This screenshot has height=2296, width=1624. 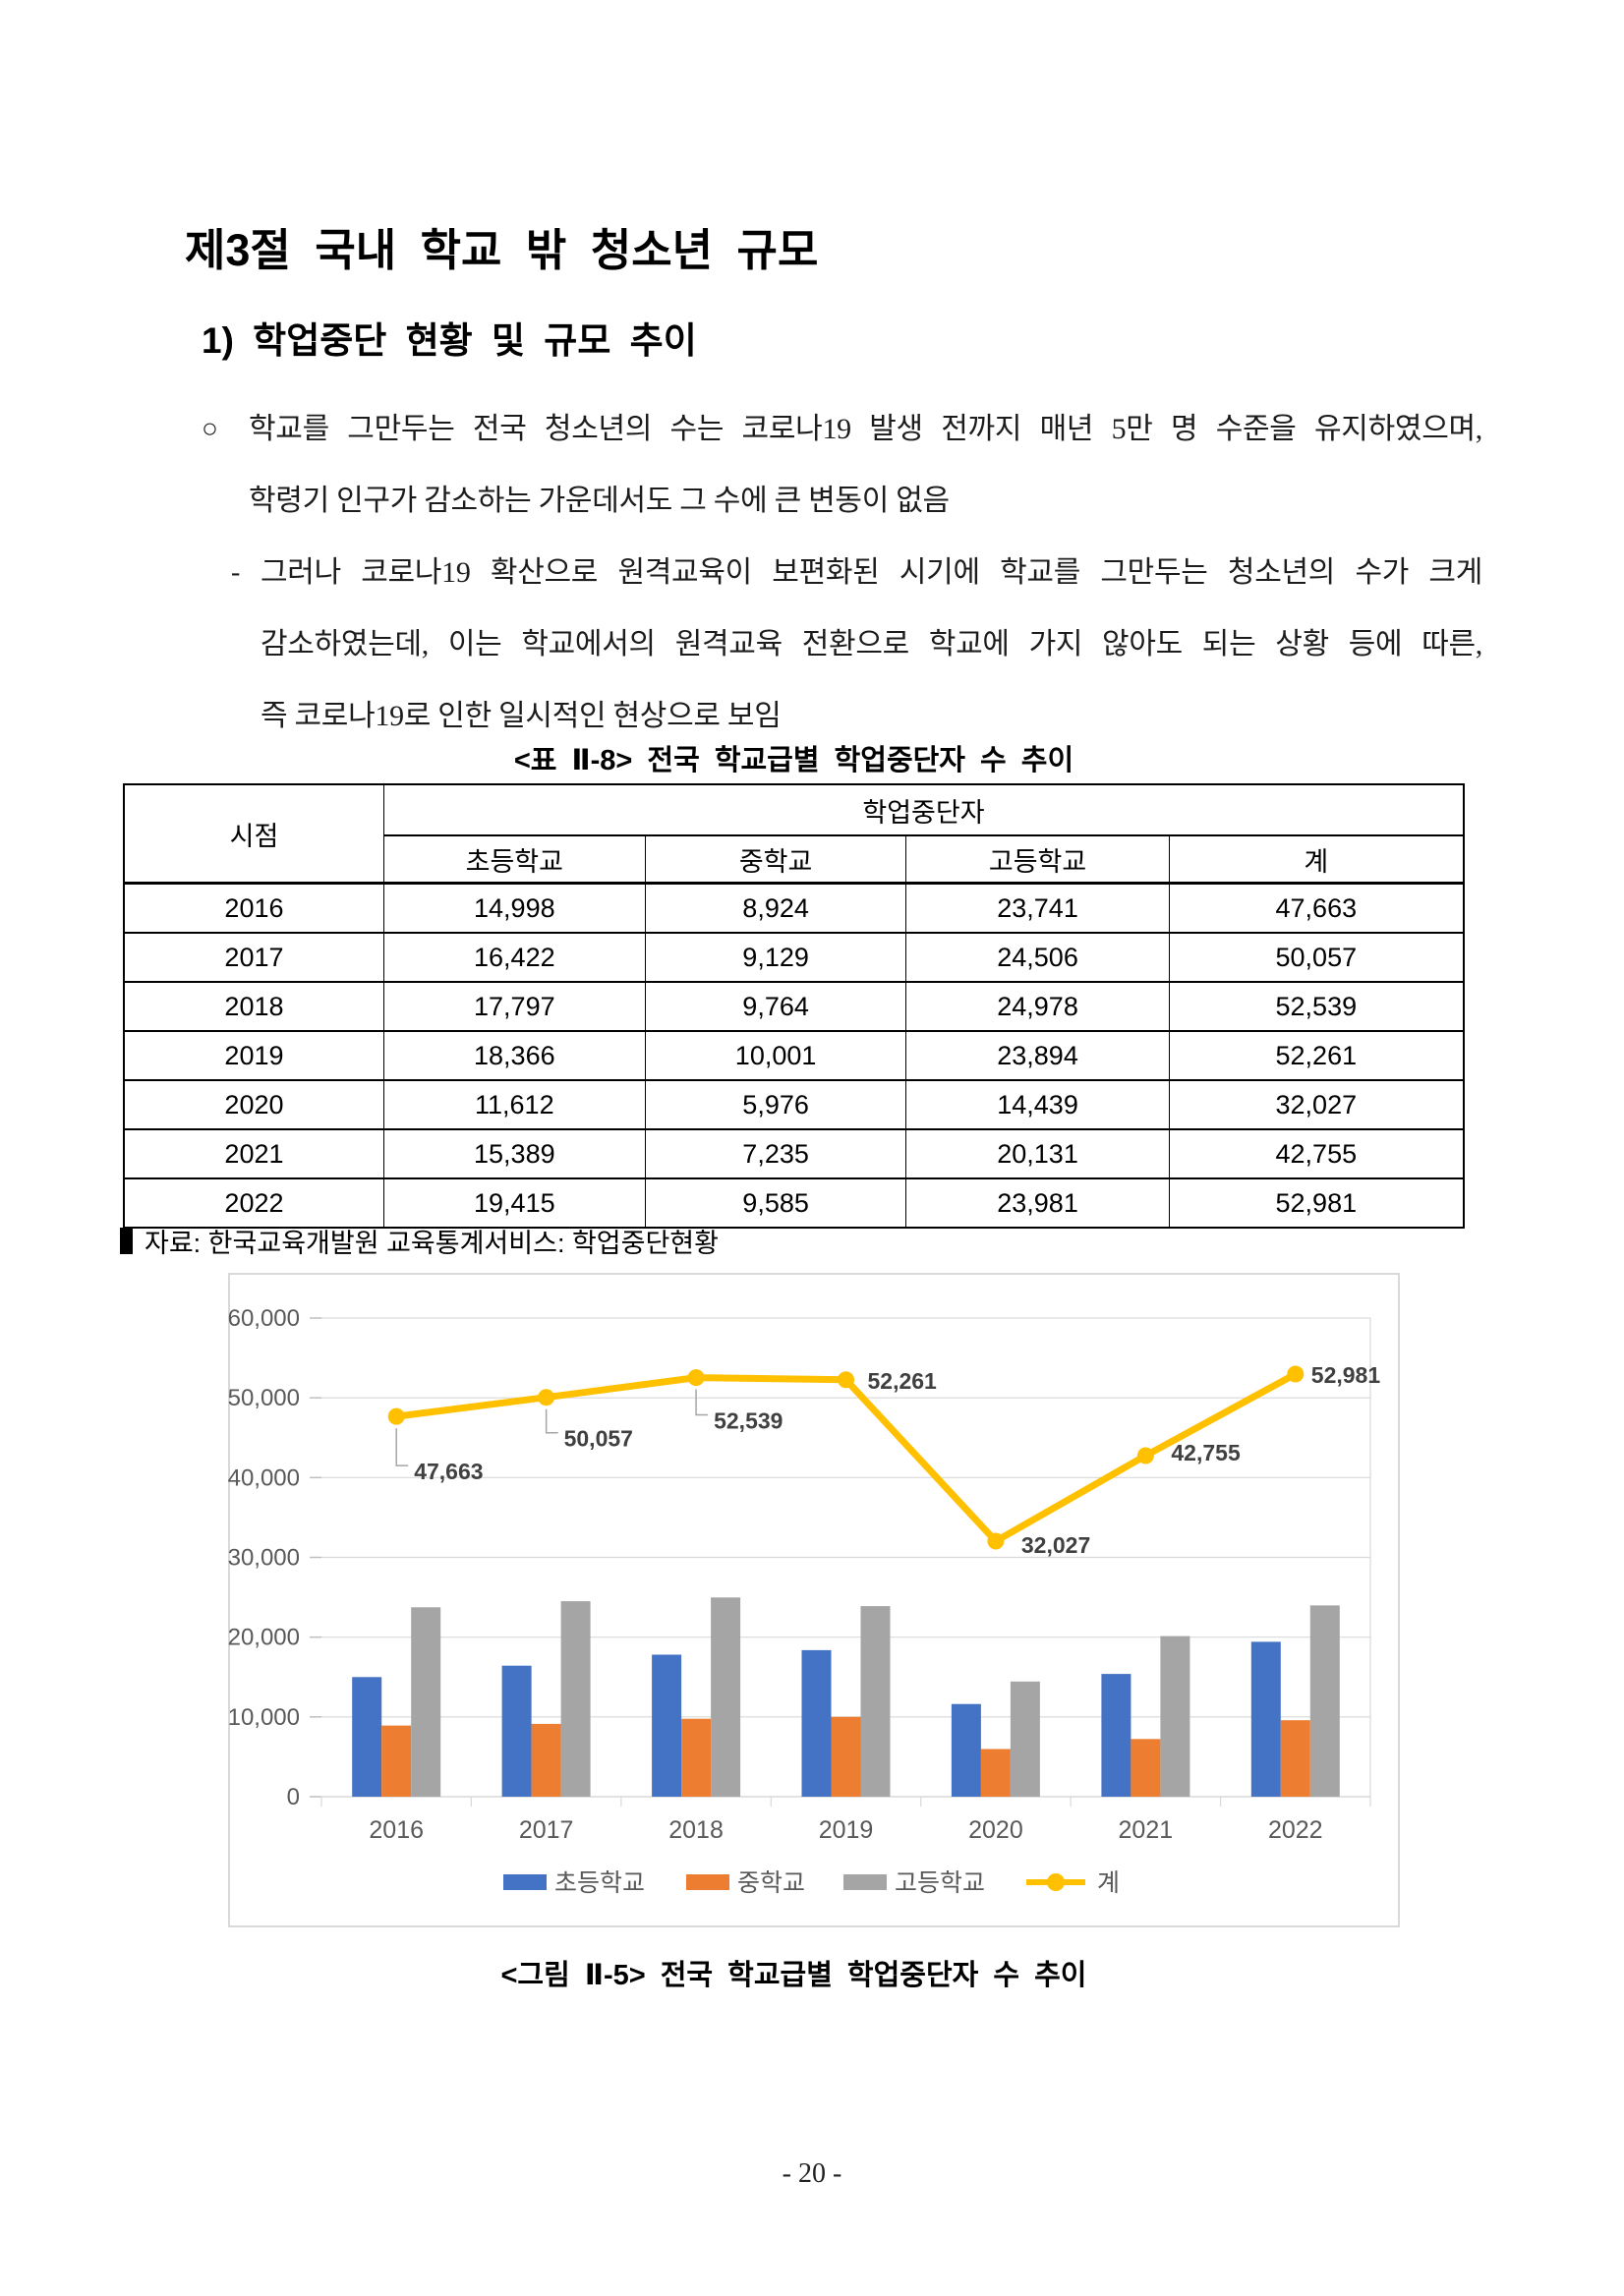 I want to click on svg-text: 50,057, so click(x=598, y=1439).